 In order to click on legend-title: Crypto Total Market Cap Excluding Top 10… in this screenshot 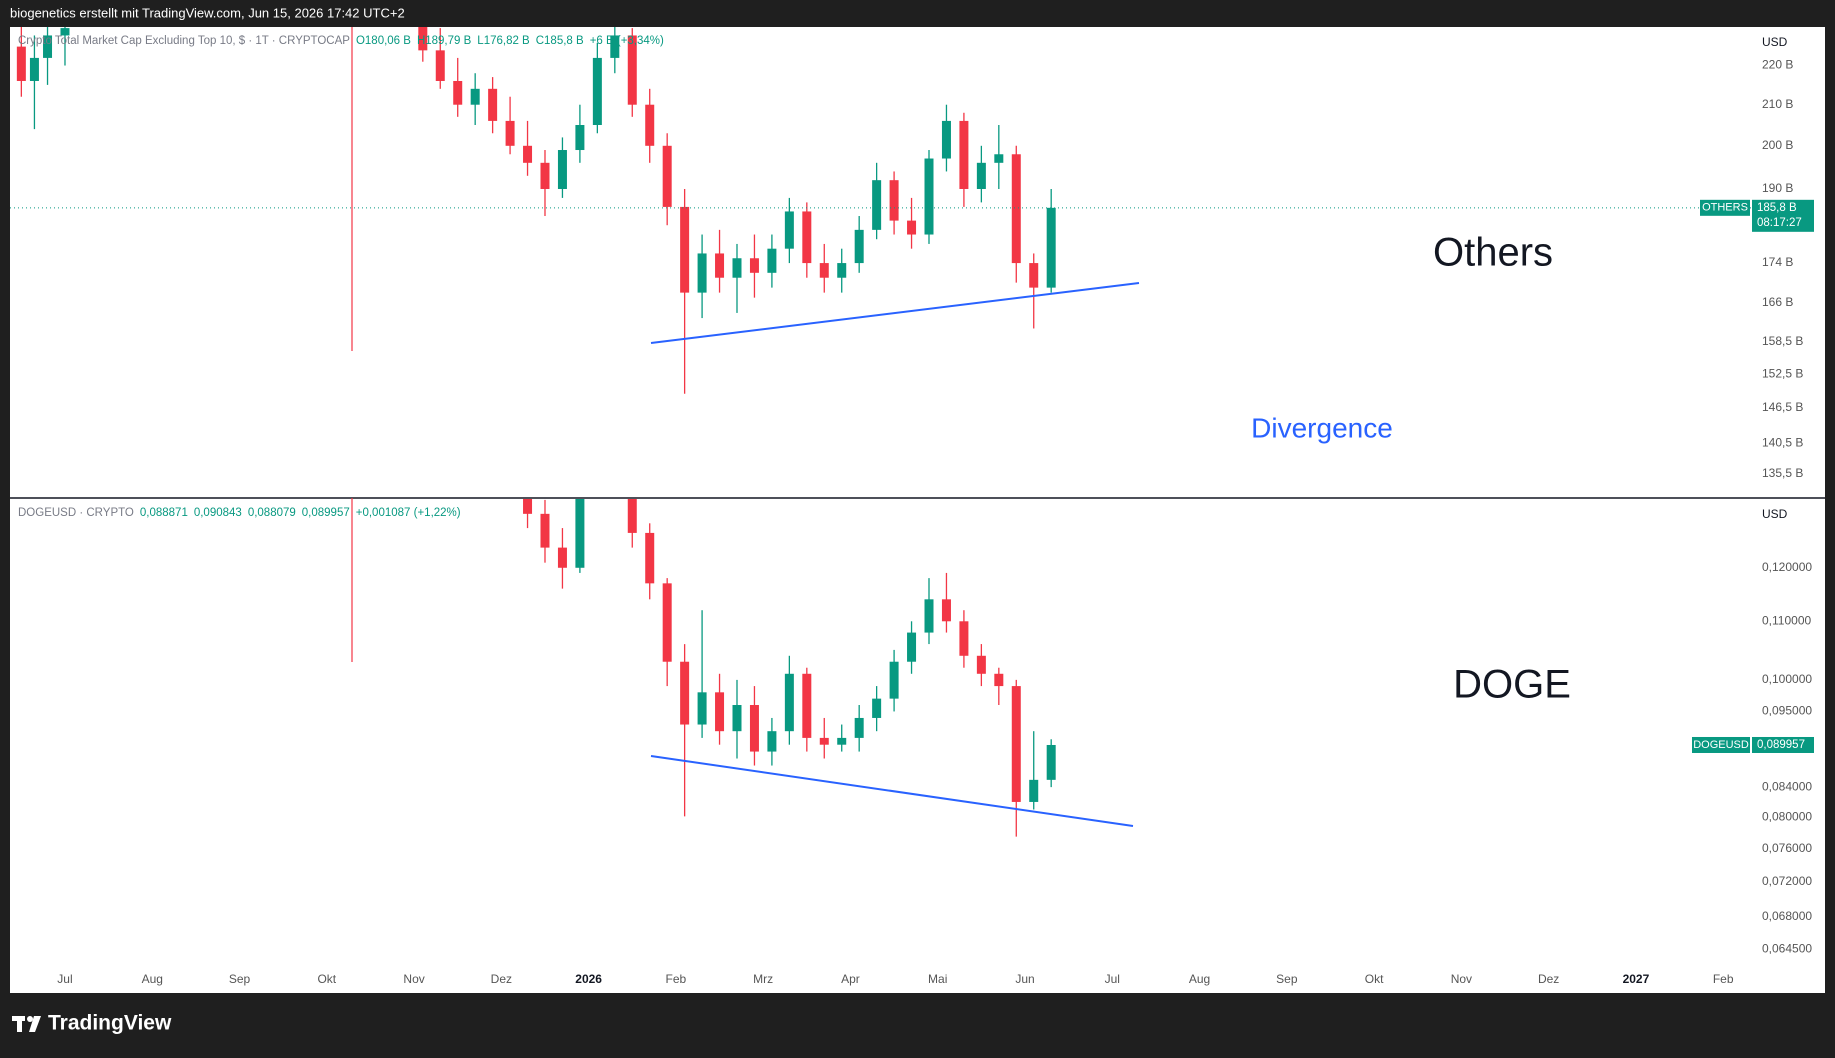, I will do `click(184, 41)`.